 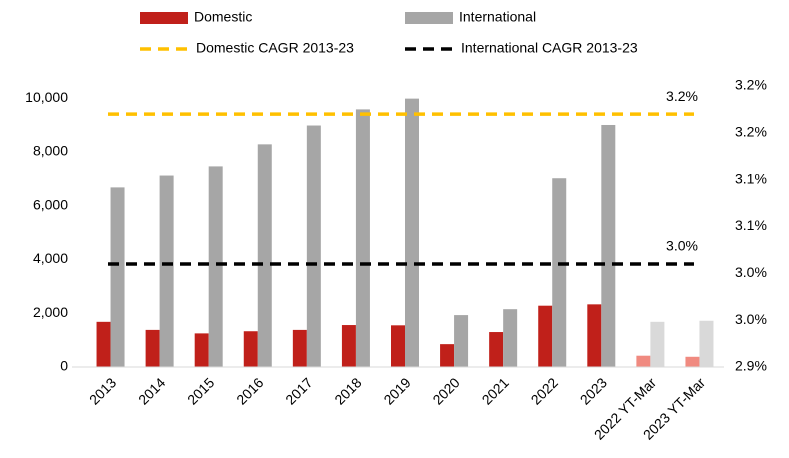 I want to click on x-tick-label: 2023, so click(x=593, y=390).